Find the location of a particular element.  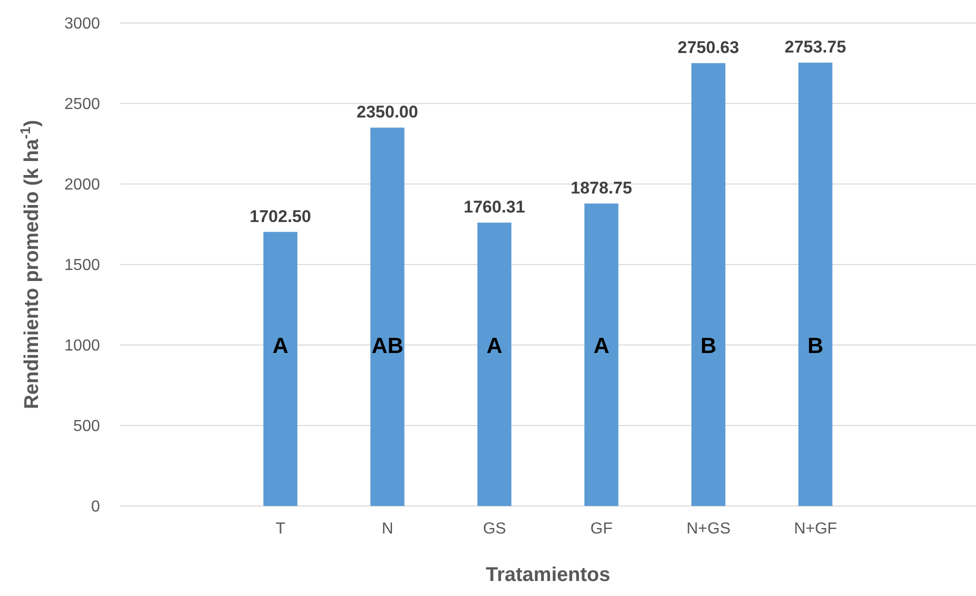

y-tick-label: 1000 is located at coordinates (82, 346).